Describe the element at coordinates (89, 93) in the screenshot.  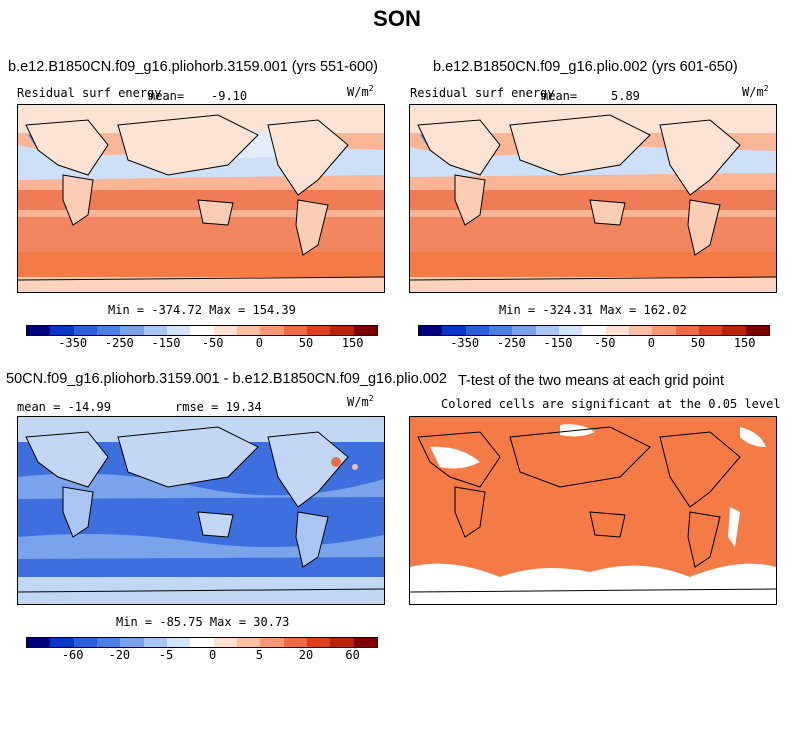
I see `panel-1-variable-label: Residual surf energy` at that location.